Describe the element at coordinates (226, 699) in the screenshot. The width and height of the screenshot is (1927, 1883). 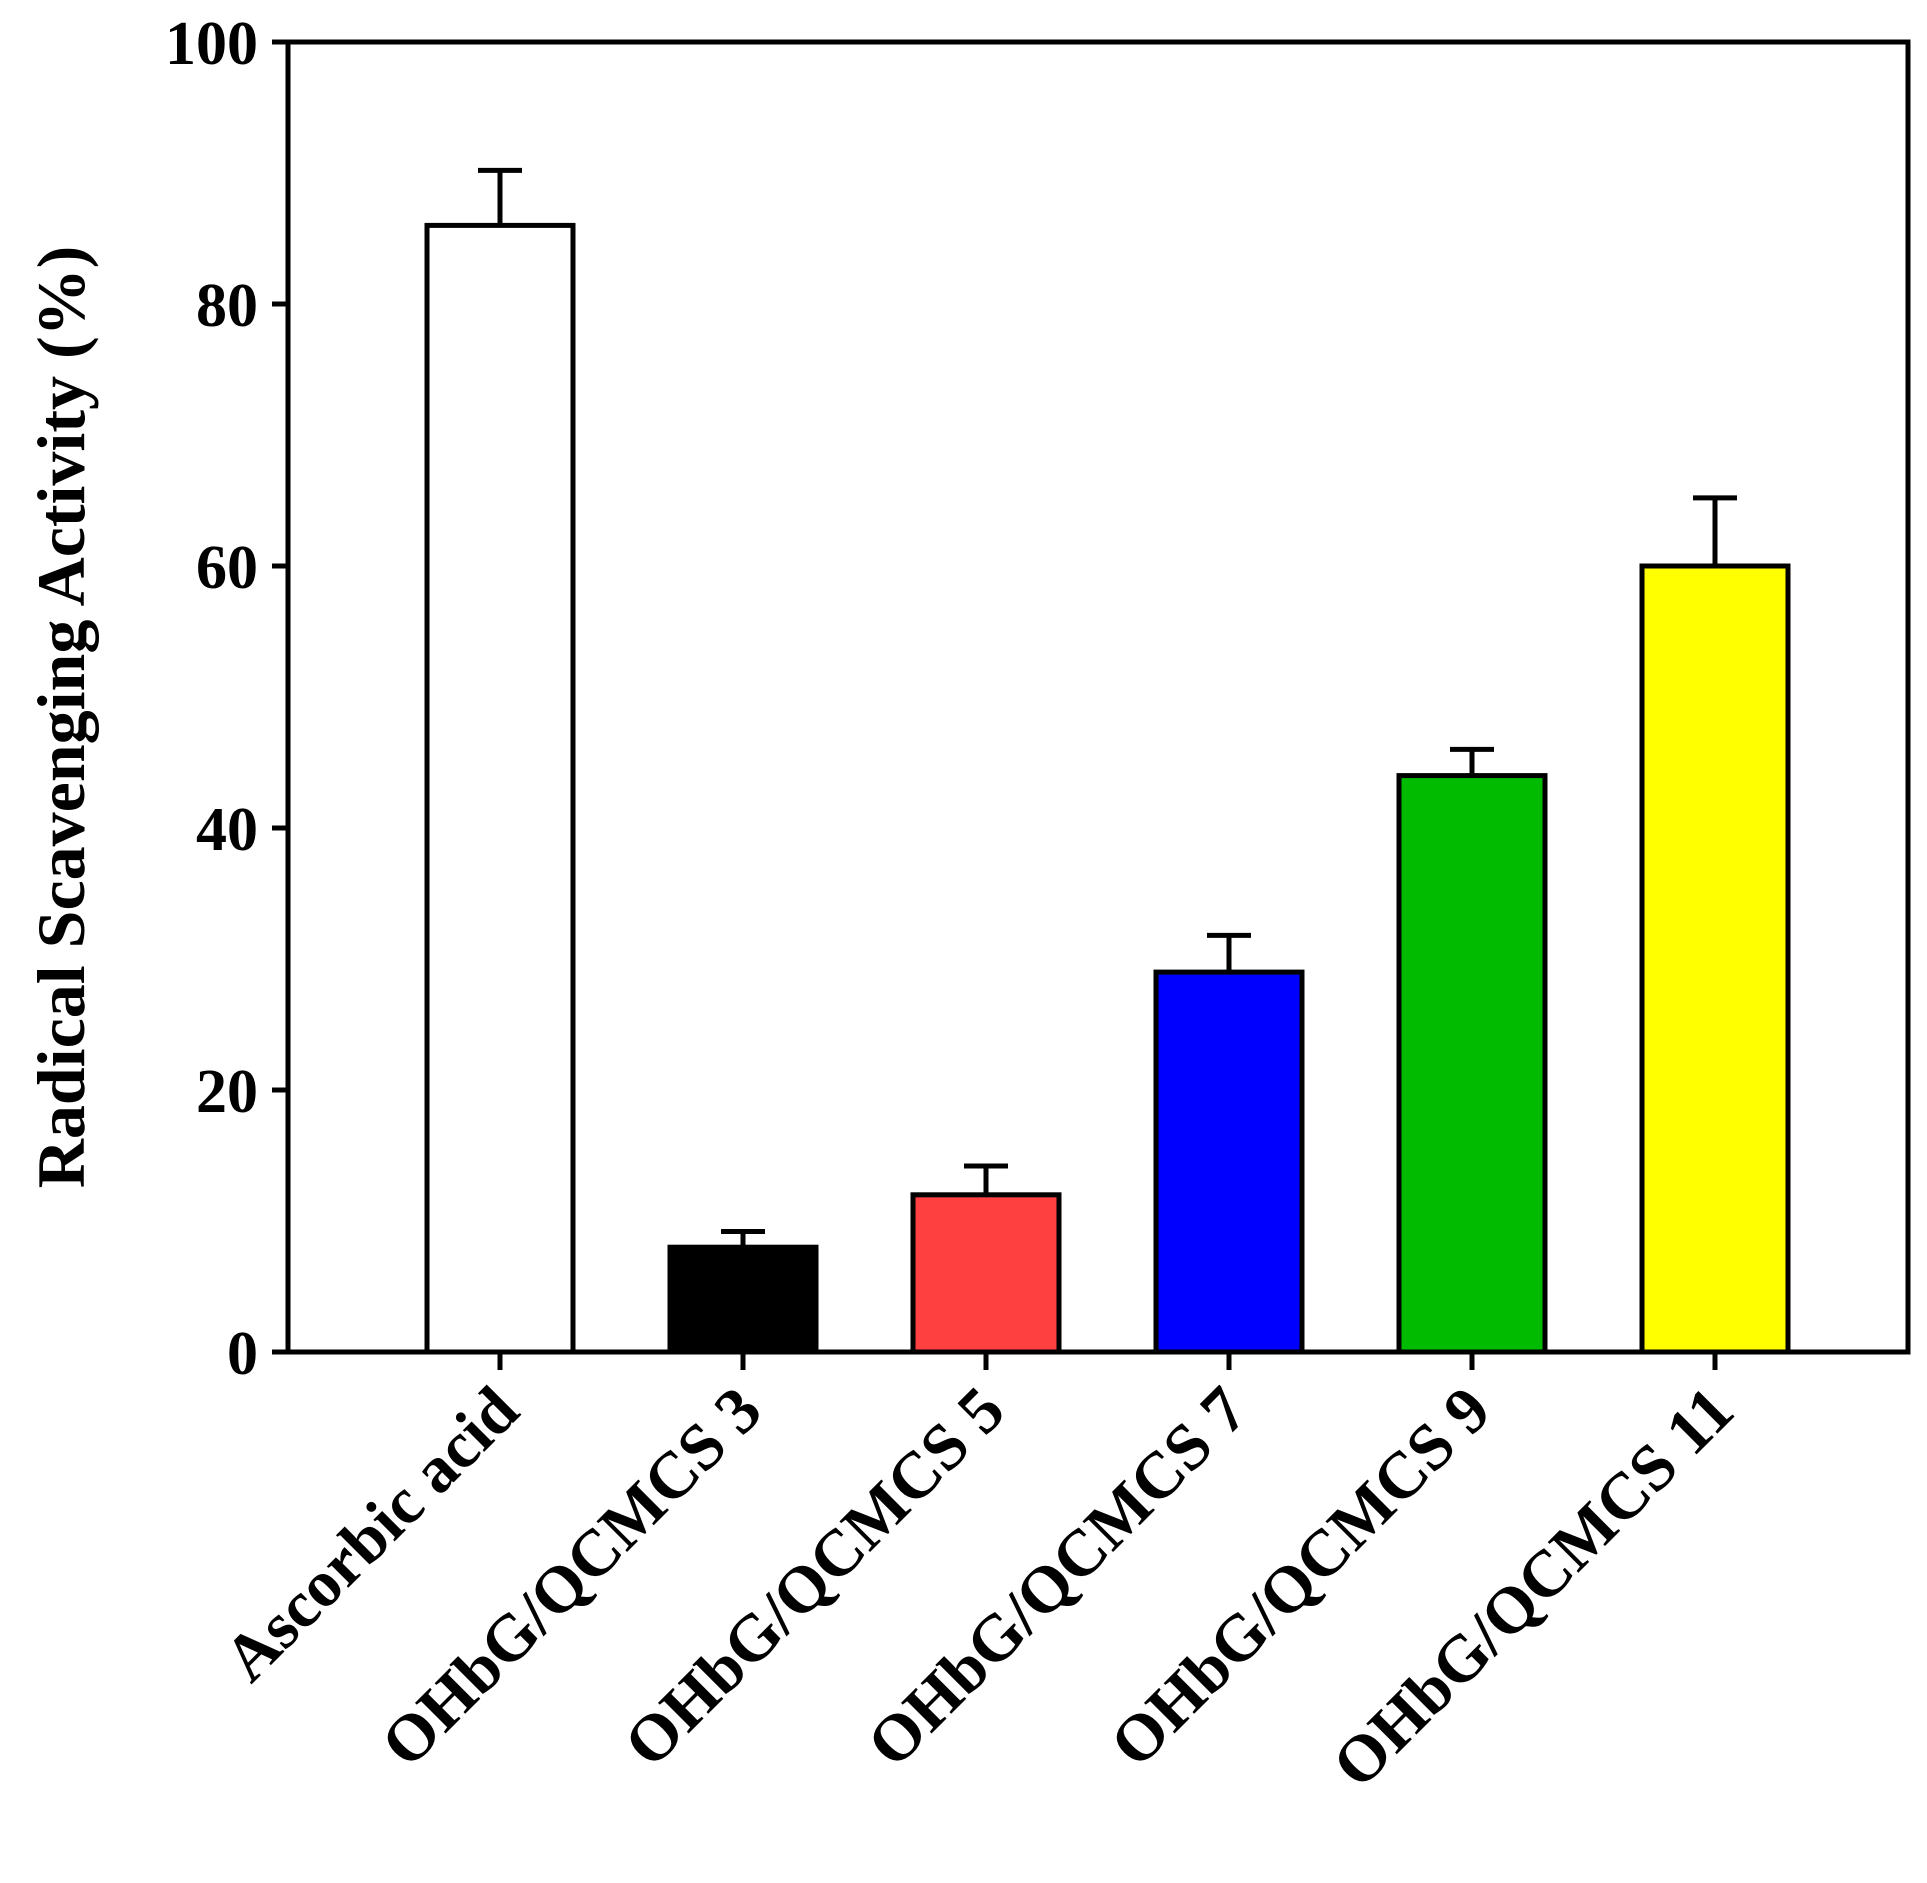
I see `y-axis-ticks: 0 20 40 60 80 100` at that location.